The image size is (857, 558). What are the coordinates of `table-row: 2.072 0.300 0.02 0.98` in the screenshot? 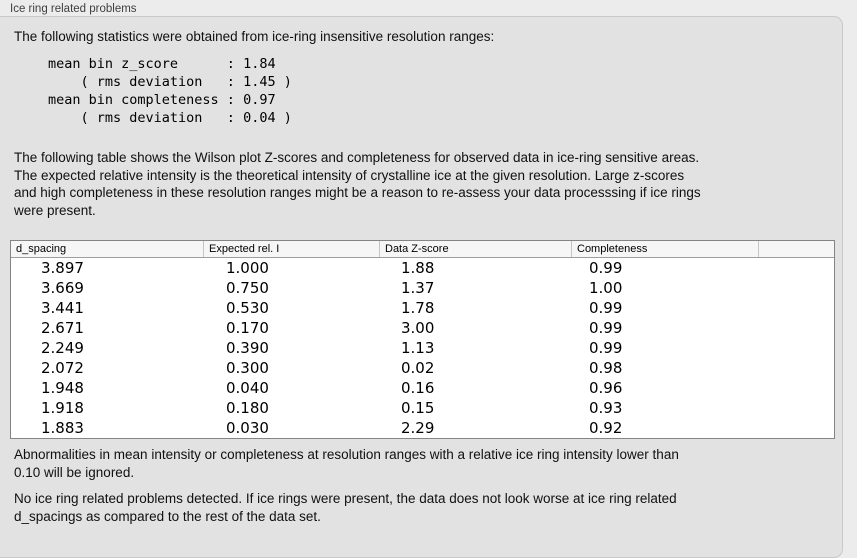 It's located at (422, 368).